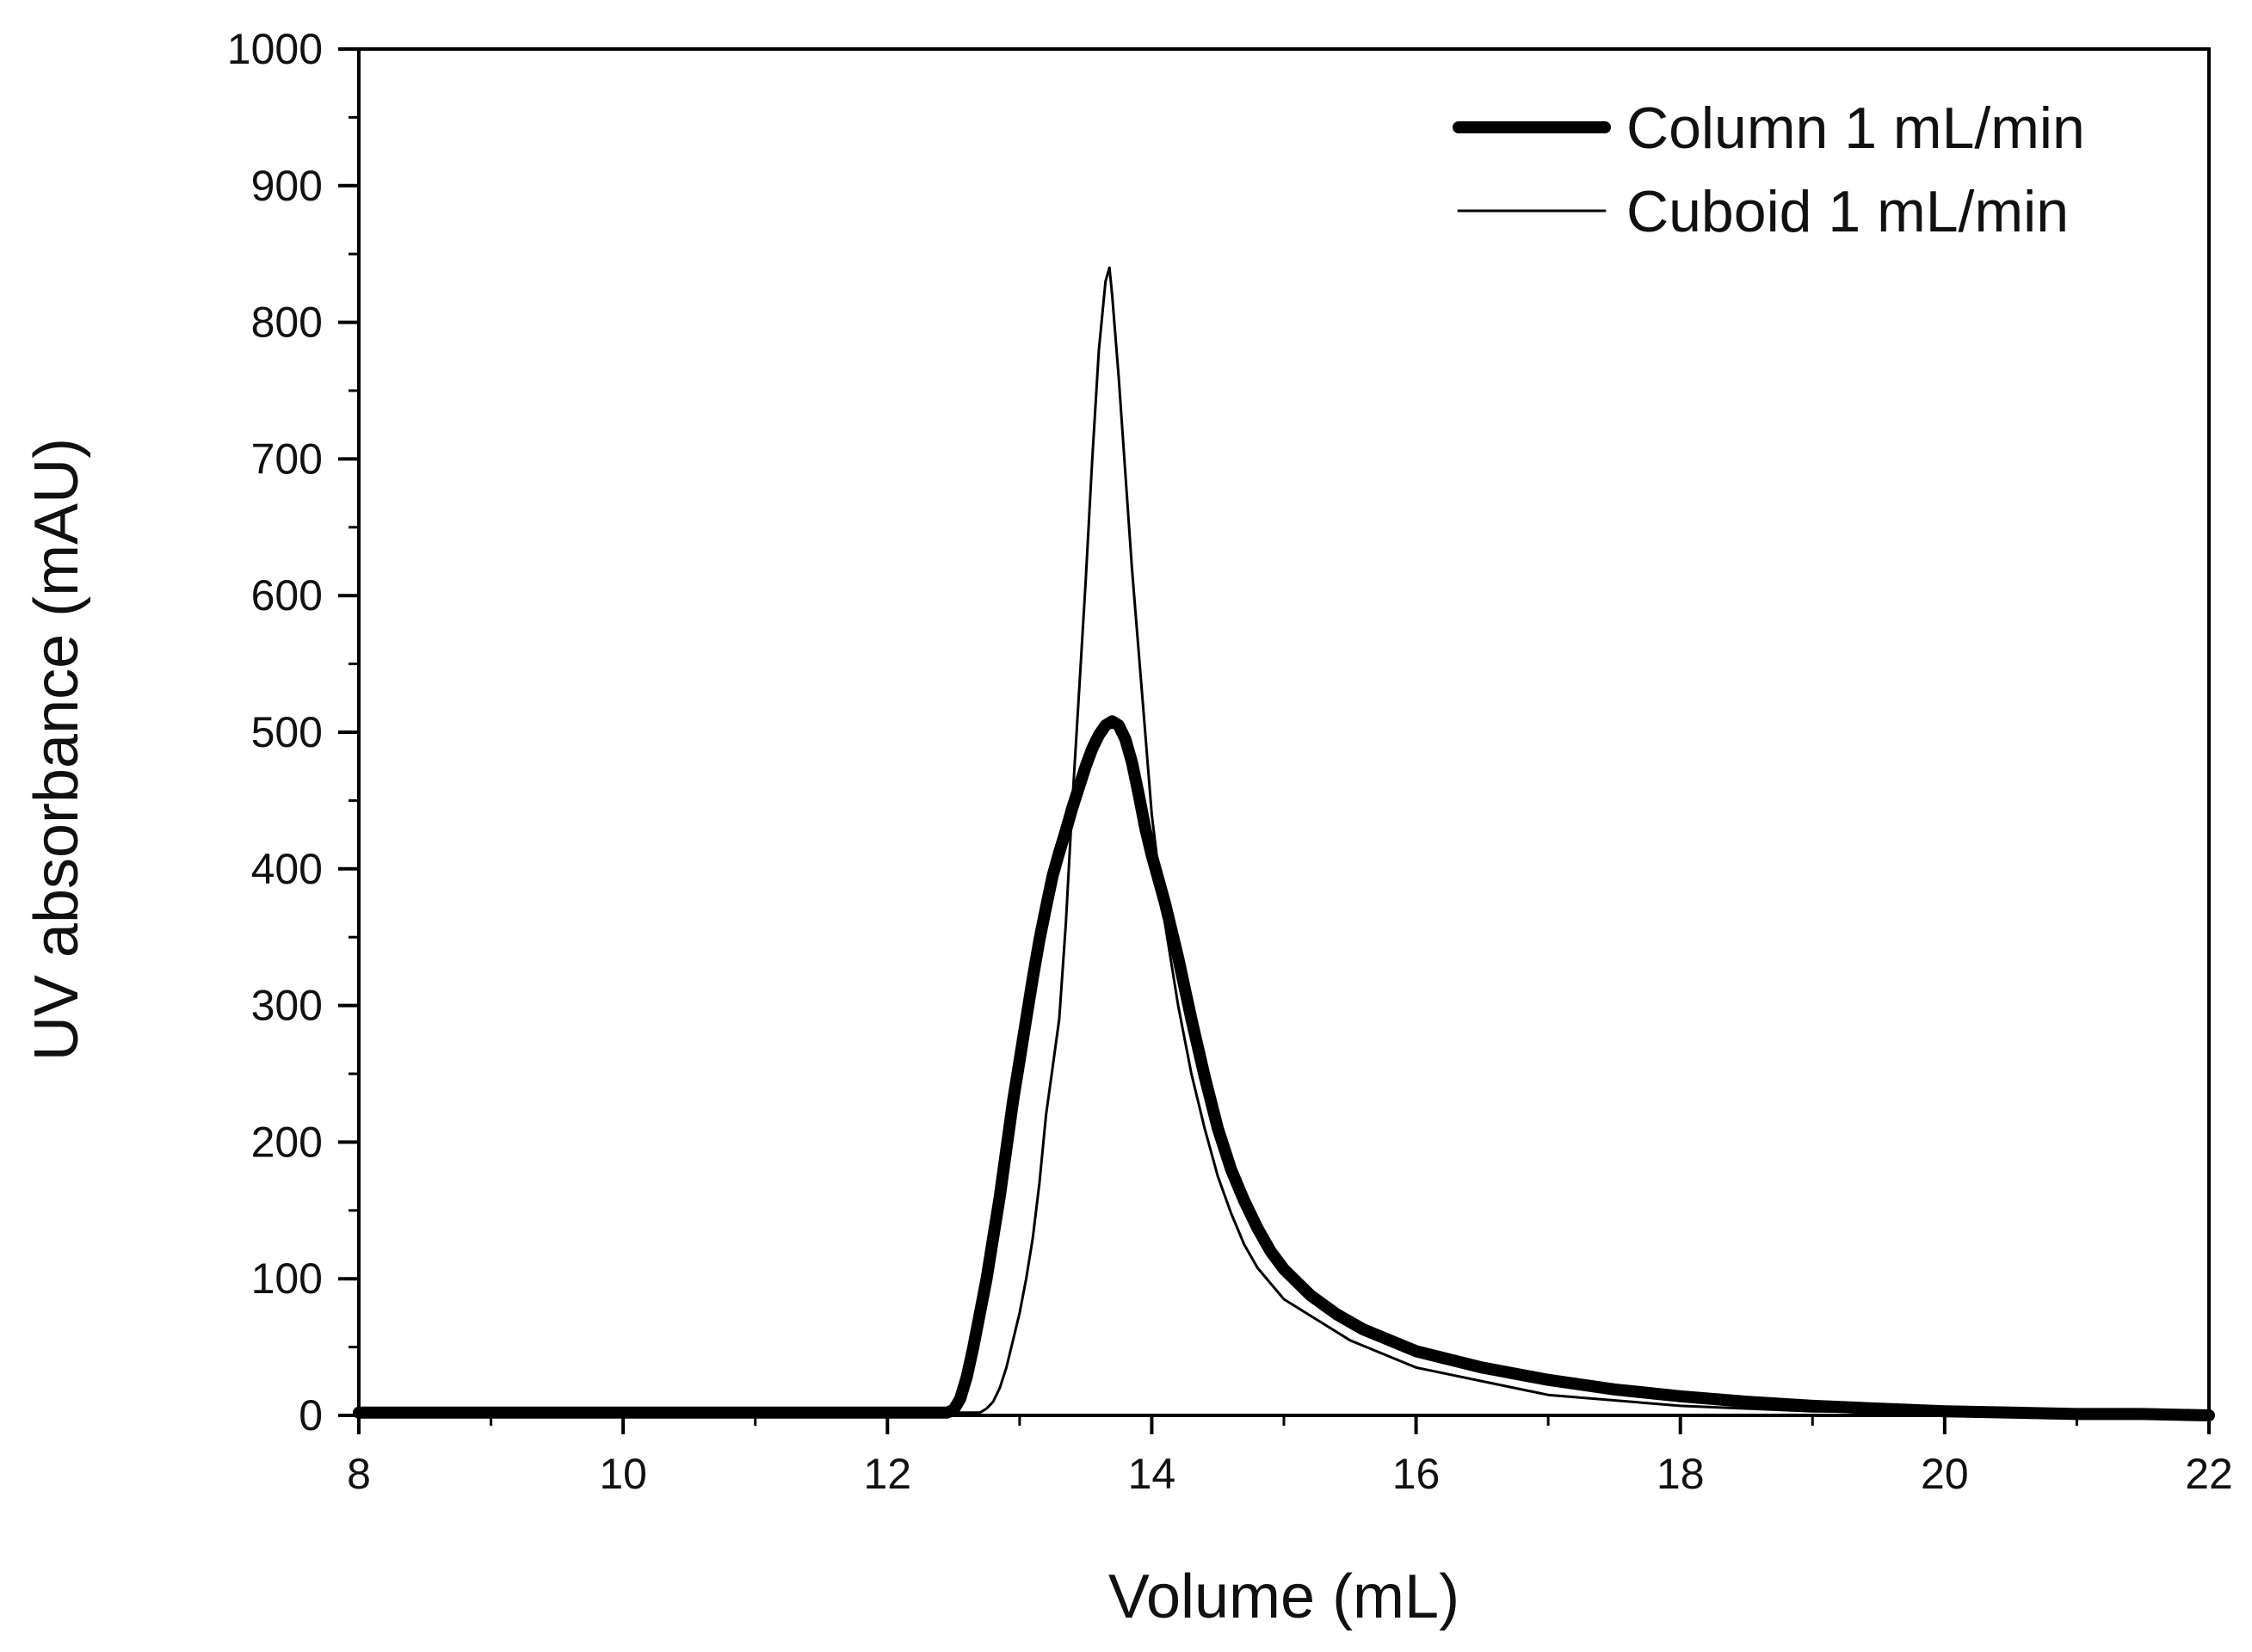 Image resolution: width=2252 pixels, height=1652 pixels. Describe the element at coordinates (287, 869) in the screenshot. I see `y-tick-label: 400` at that location.